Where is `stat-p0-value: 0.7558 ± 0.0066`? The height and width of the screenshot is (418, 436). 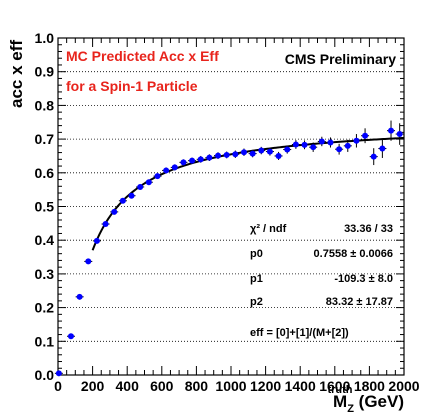 stat-p0-value: 0.7558 ± 0.0066 is located at coordinates (353, 254).